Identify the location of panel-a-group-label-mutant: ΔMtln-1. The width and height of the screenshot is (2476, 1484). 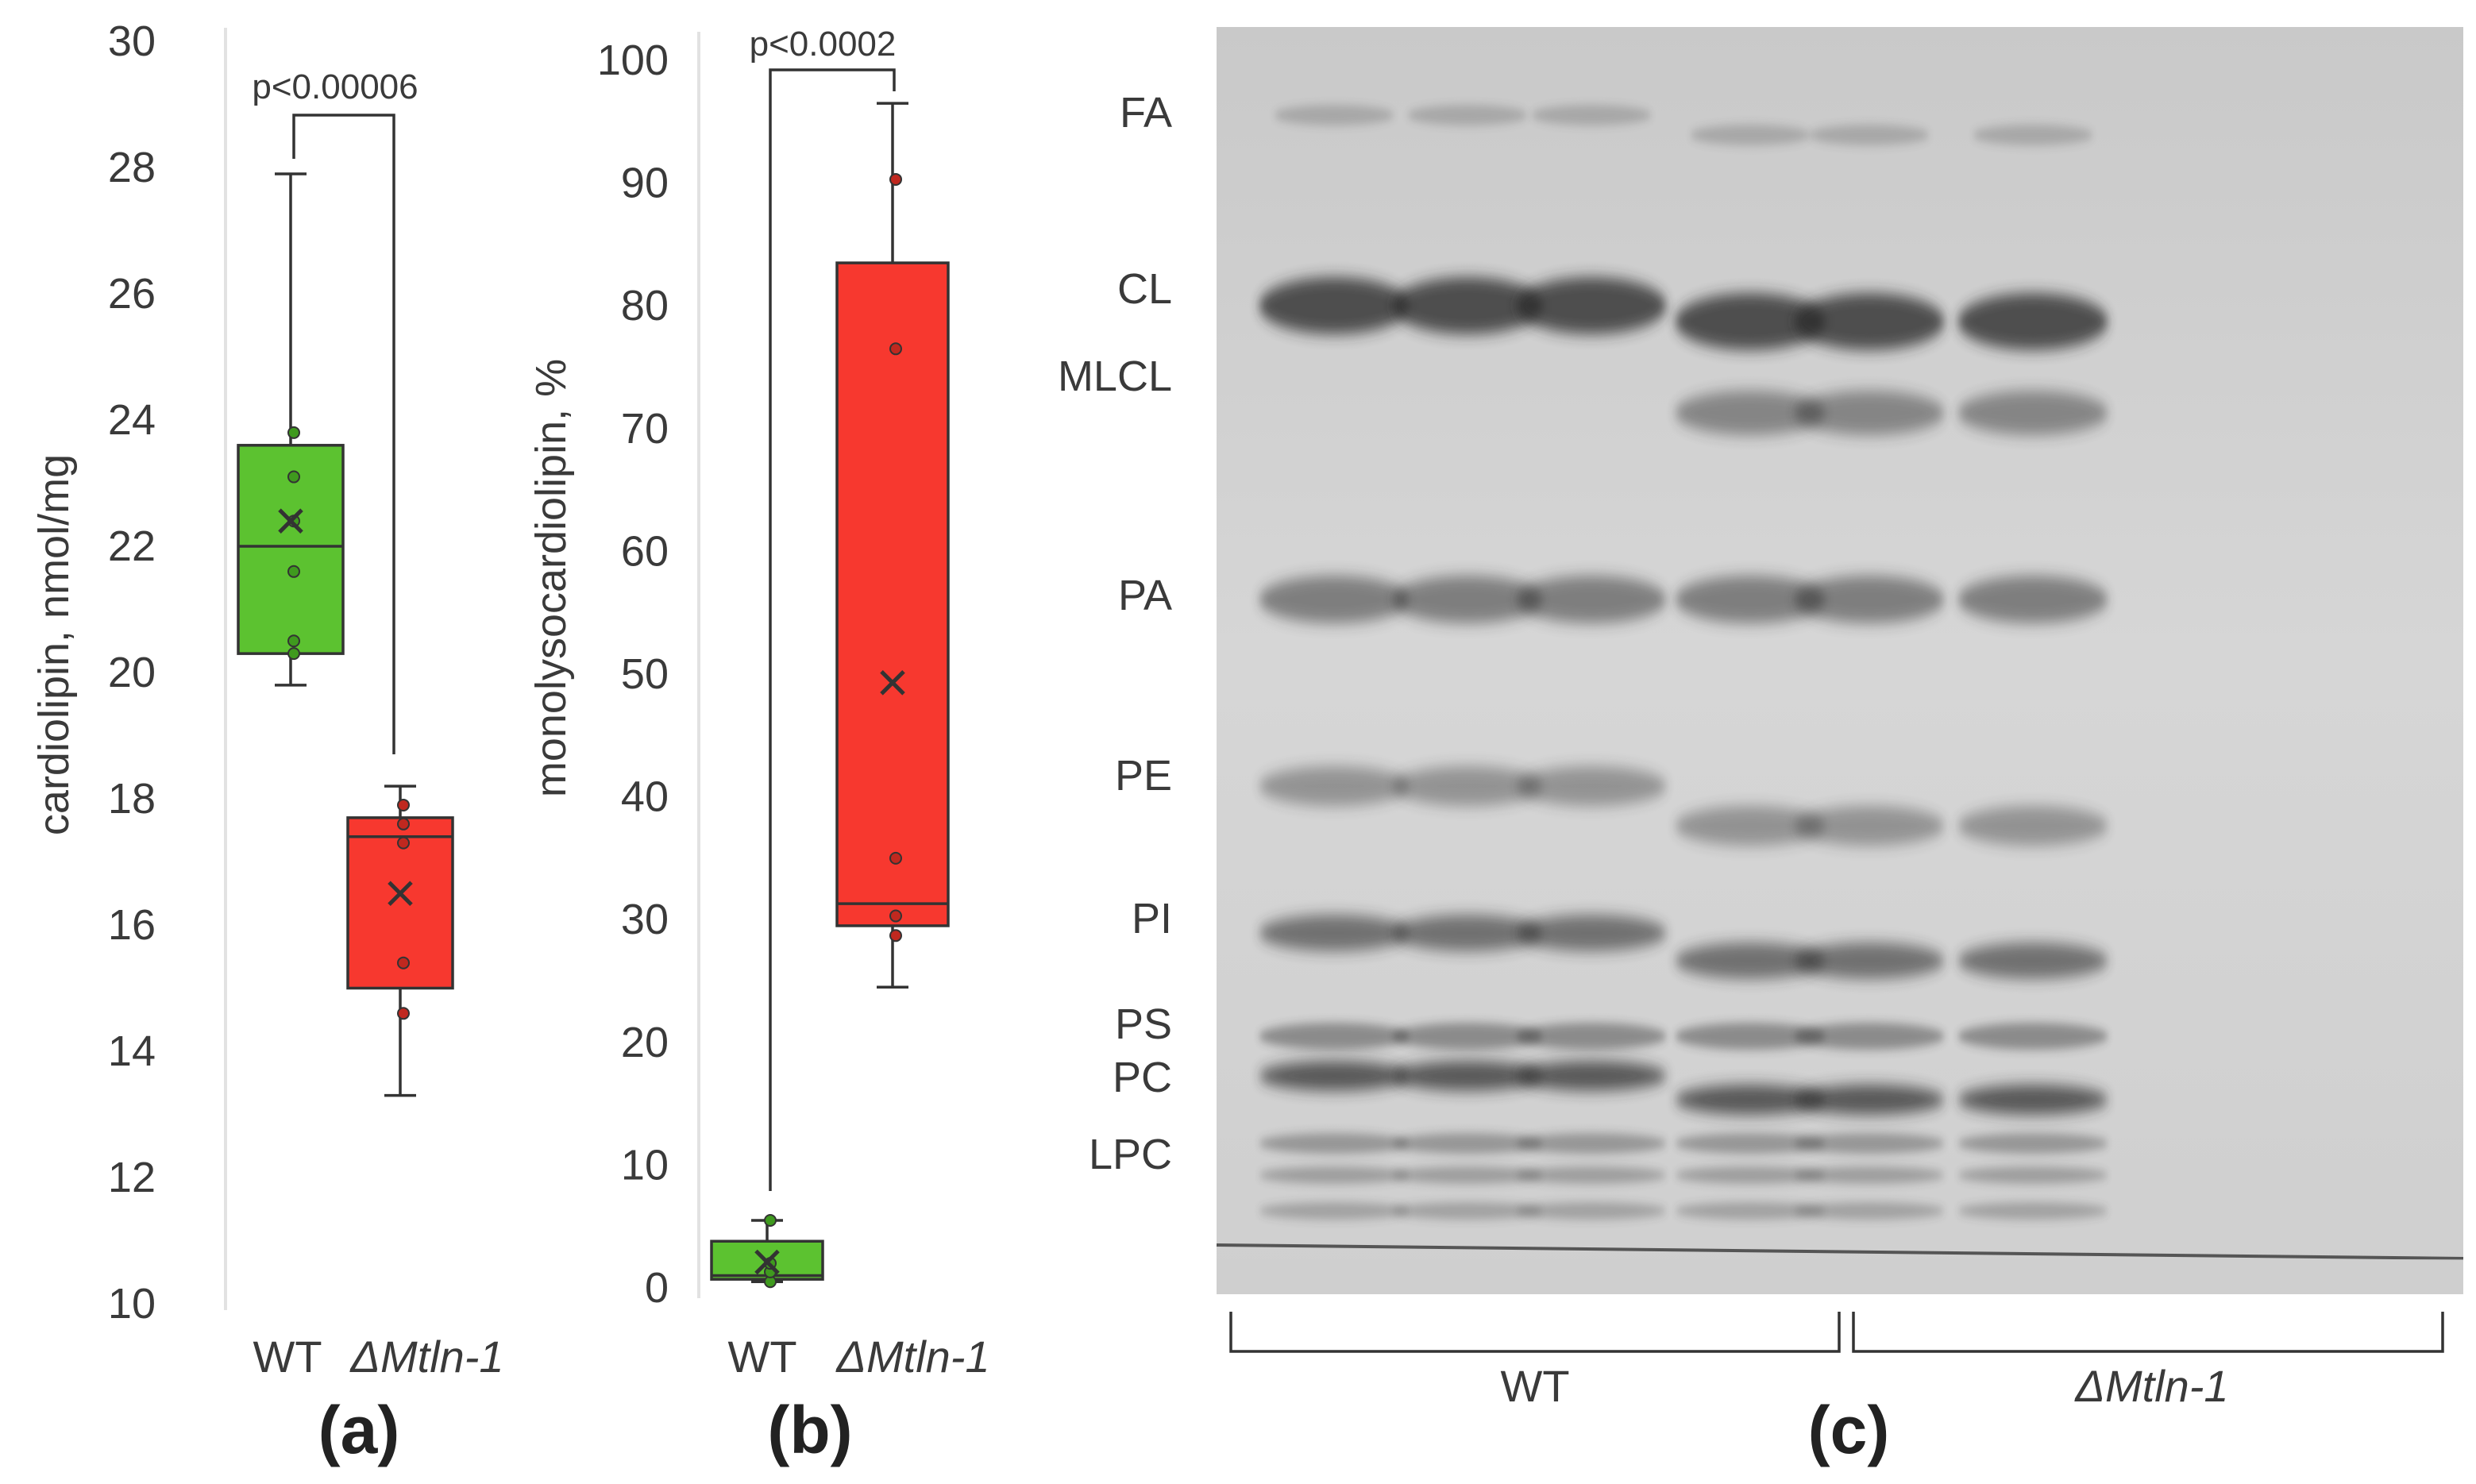
(426, 1357).